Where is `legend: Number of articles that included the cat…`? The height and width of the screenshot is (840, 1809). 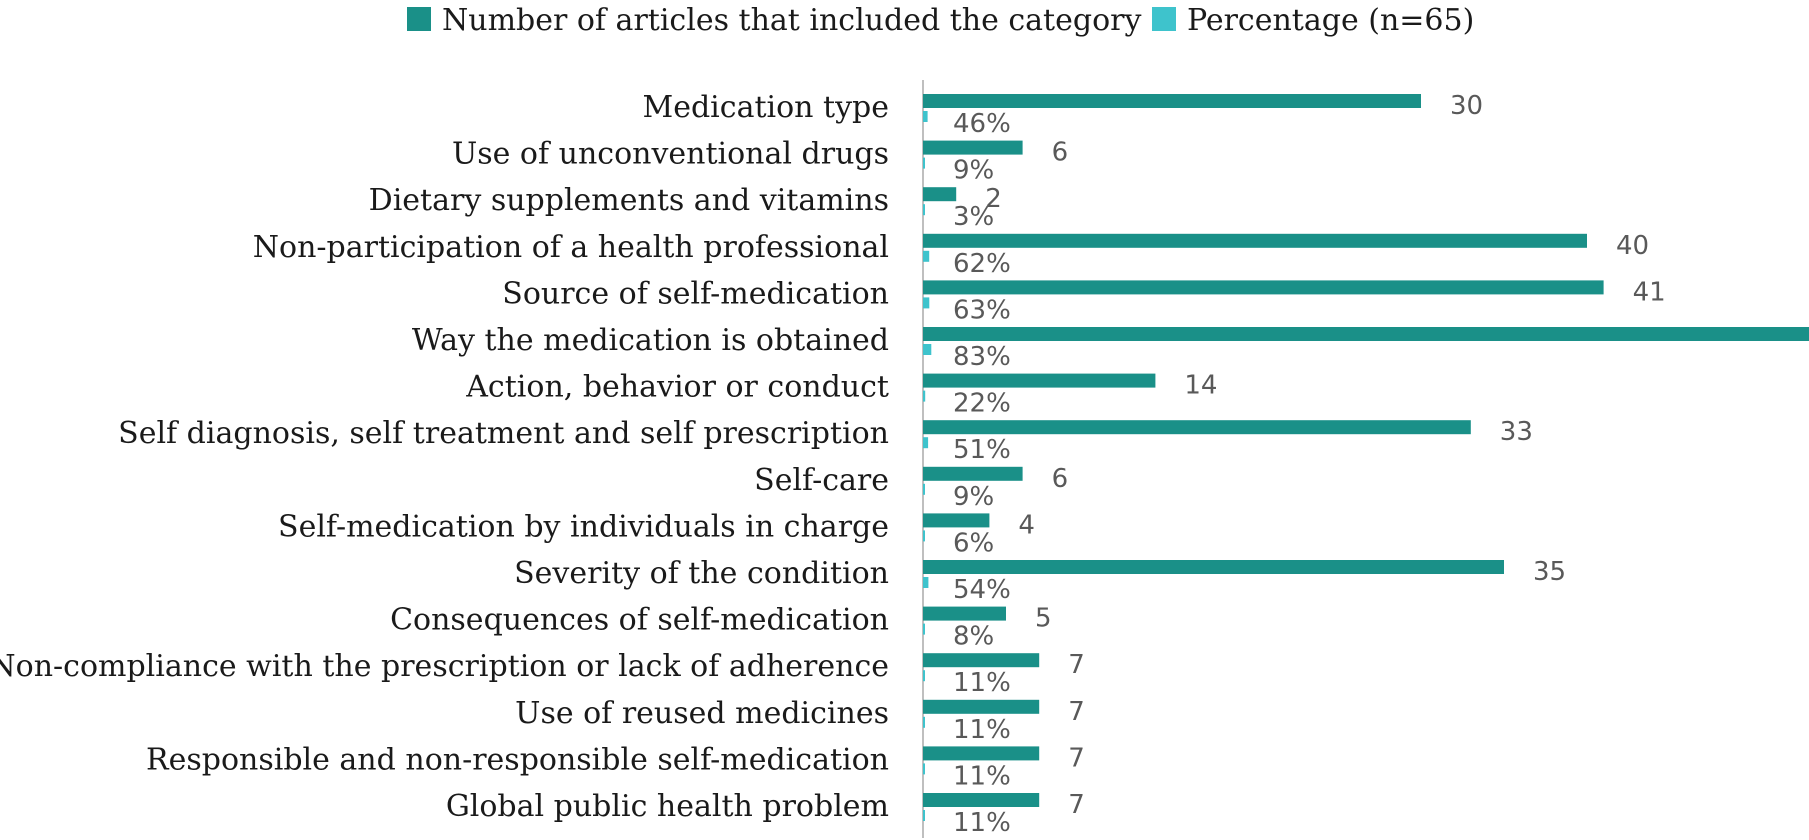
legend: Number of articles that included the cat… is located at coordinates (940, 20).